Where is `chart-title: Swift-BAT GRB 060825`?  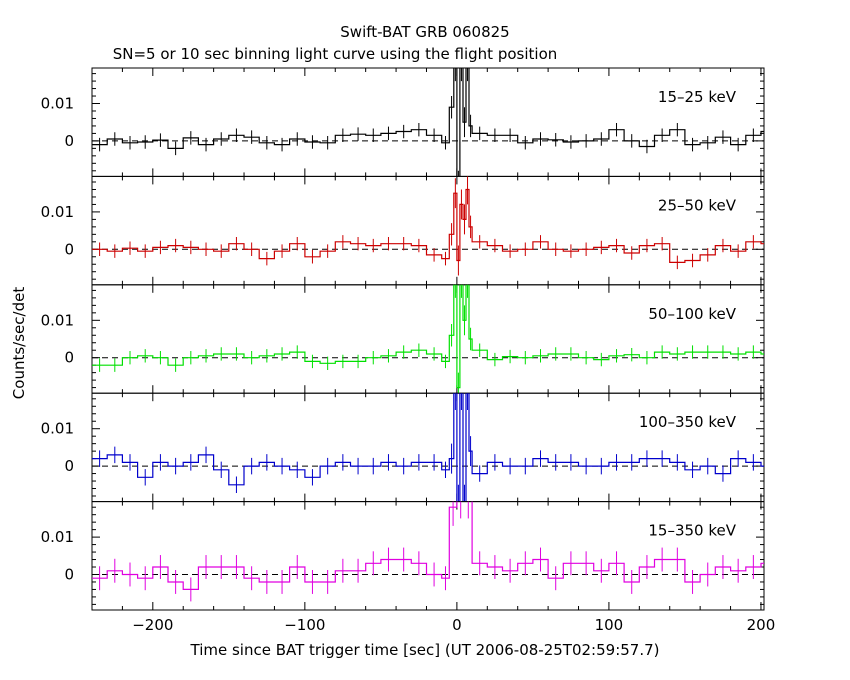
chart-title: Swift-BAT GRB 060825 is located at coordinates (424, 32).